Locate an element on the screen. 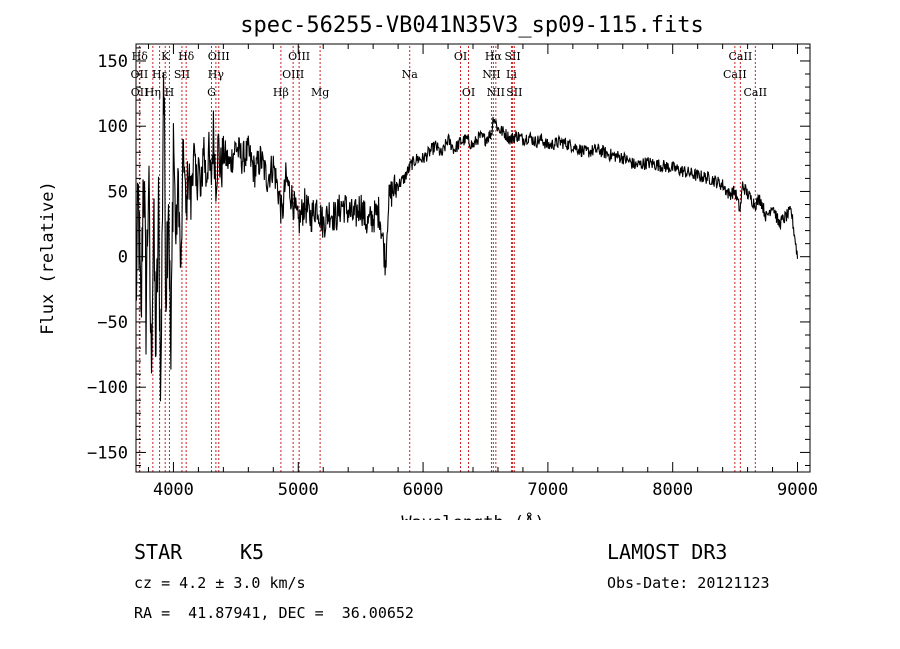  y-tick-label: −150 is located at coordinates (107, 453).